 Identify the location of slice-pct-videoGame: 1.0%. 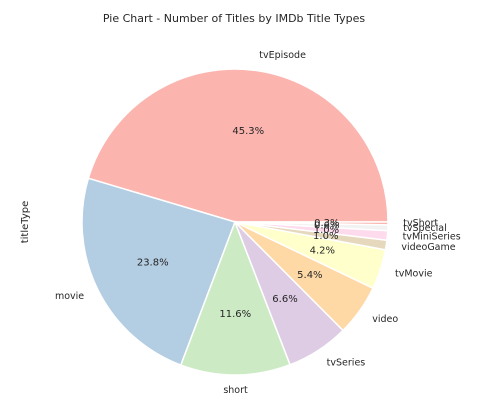
(325, 236).